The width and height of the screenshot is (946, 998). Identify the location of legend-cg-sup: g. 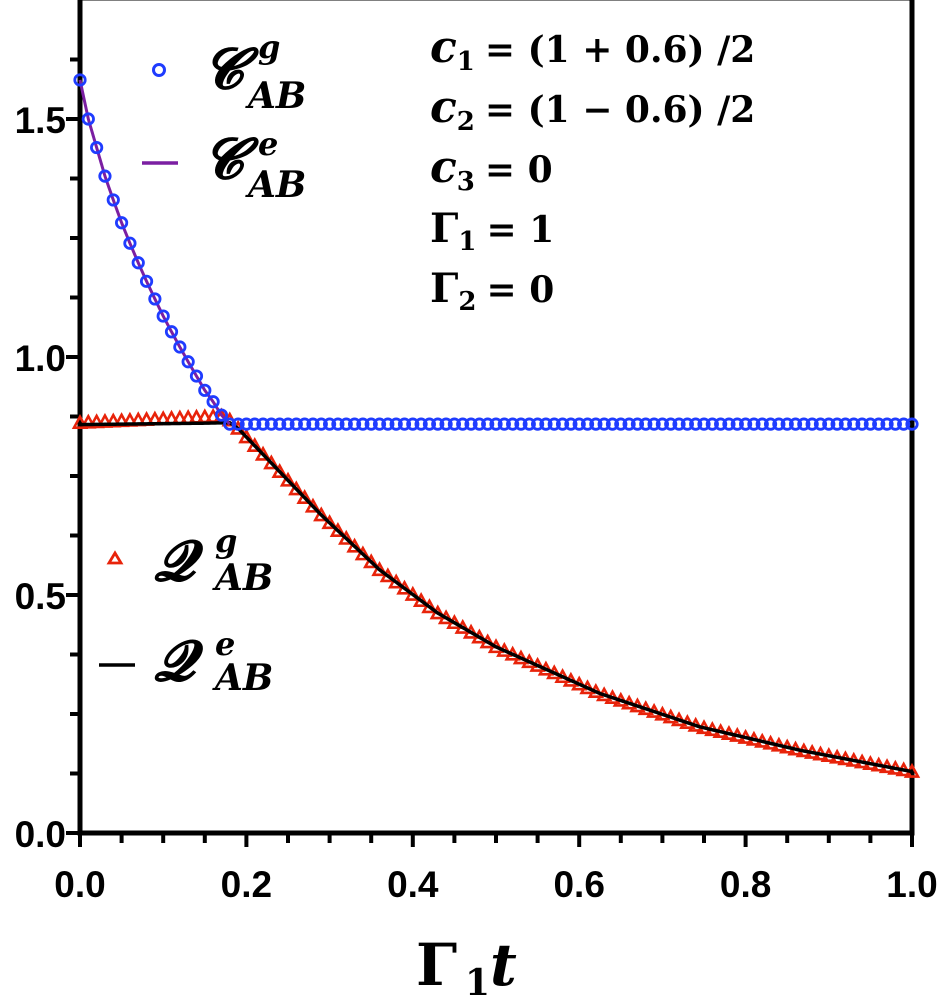
(269, 47).